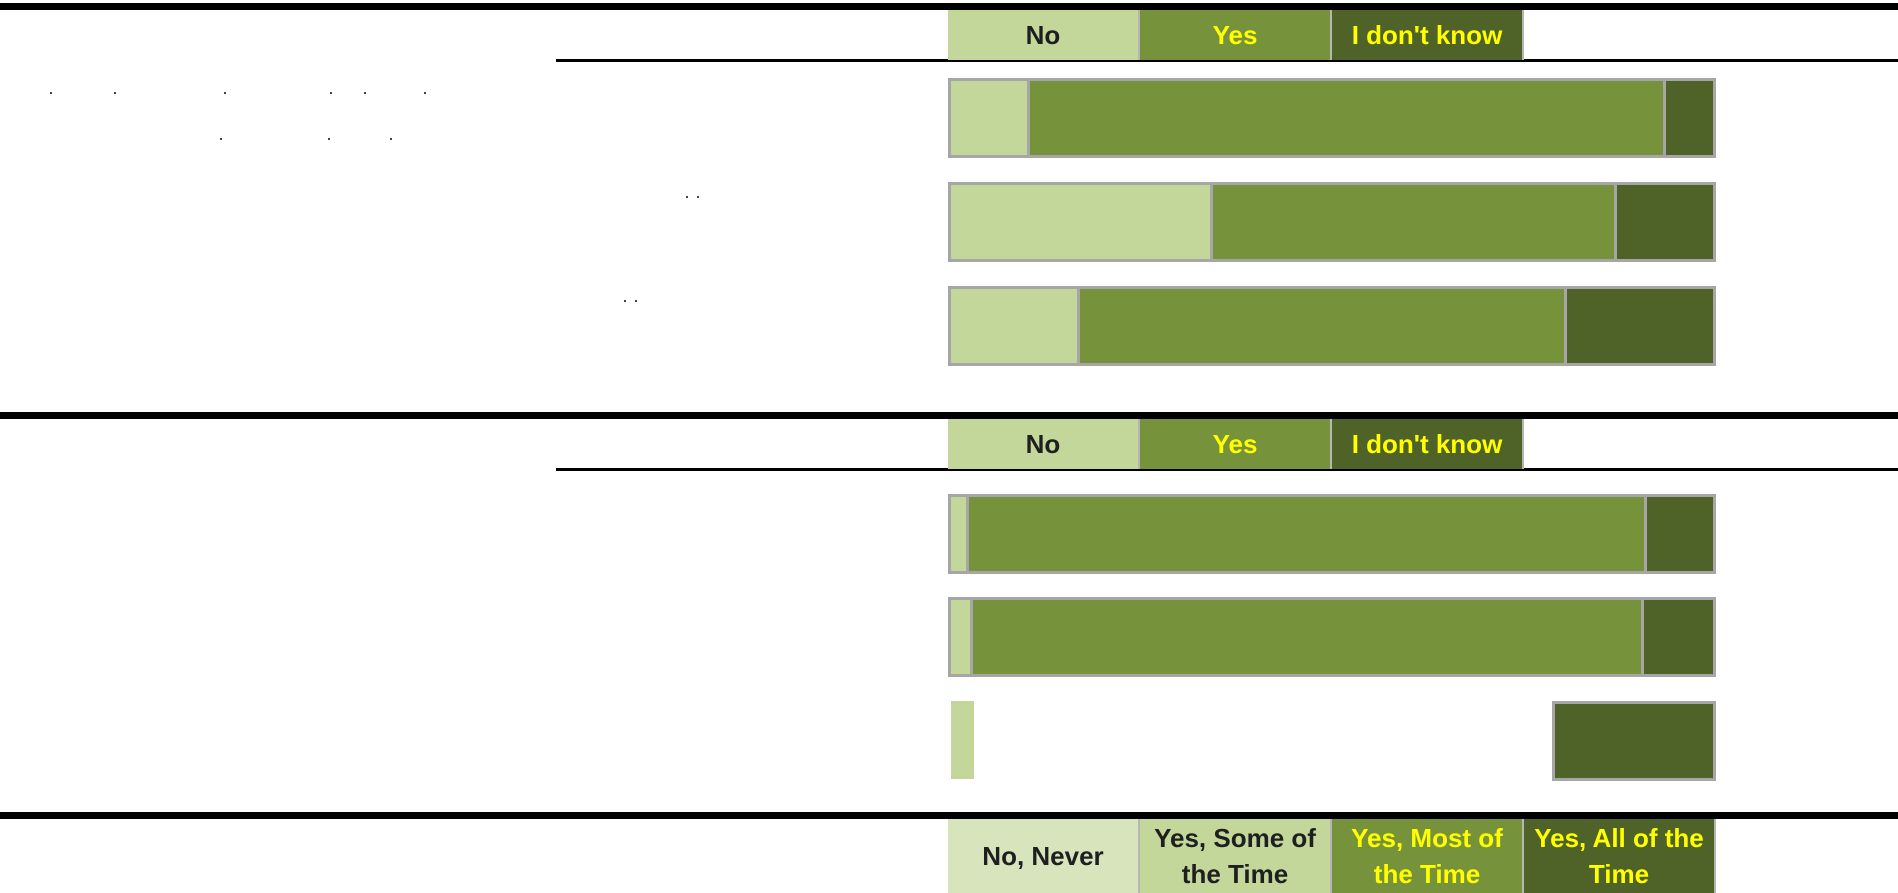 Image resolution: width=1898 pixels, height=893 pixels. Describe the element at coordinates (1620, 856) in the screenshot. I see `legend-3-all: Yes, All of the Time` at that location.